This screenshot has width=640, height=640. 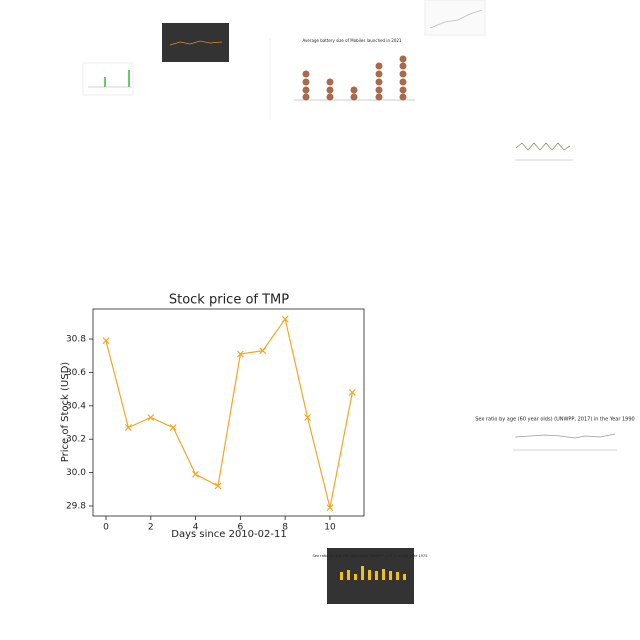 I want to click on chart-title: Stock price of TMP, so click(x=229, y=300).